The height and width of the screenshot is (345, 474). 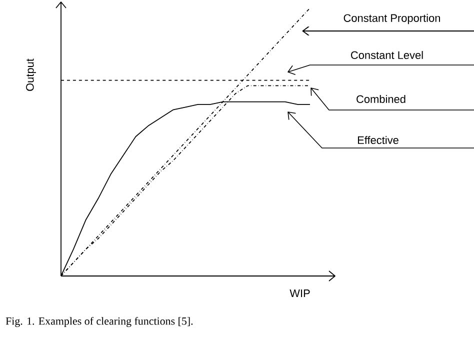 What do you see at coordinates (300, 294) in the screenshot?
I see `x-axis-title: WIP` at bounding box center [300, 294].